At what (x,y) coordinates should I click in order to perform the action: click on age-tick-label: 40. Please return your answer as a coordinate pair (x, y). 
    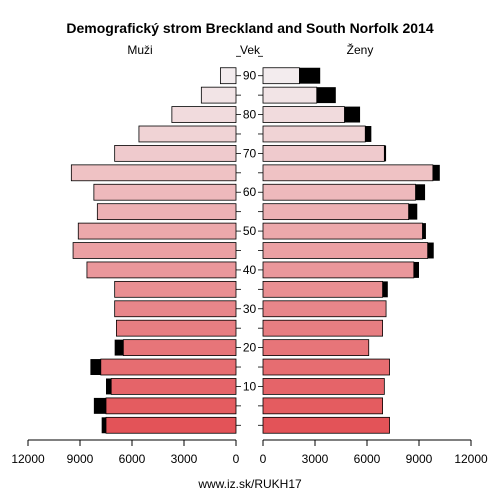
    Looking at the image, I should click on (250, 270).